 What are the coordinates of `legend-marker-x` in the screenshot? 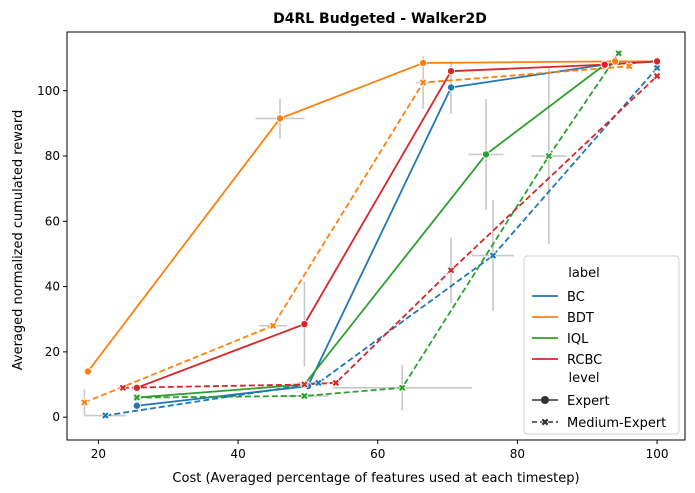 It's located at (545, 422).